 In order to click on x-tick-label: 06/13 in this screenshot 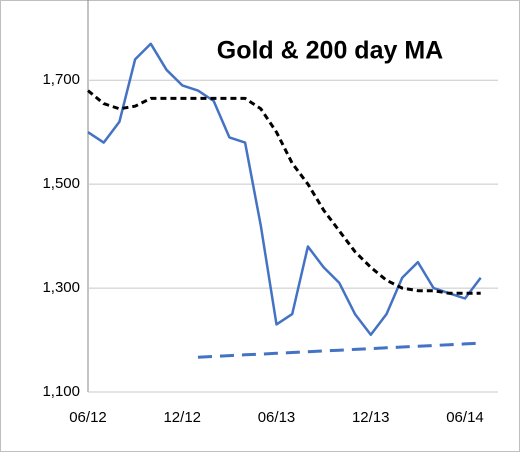, I will do `click(277, 417)`.